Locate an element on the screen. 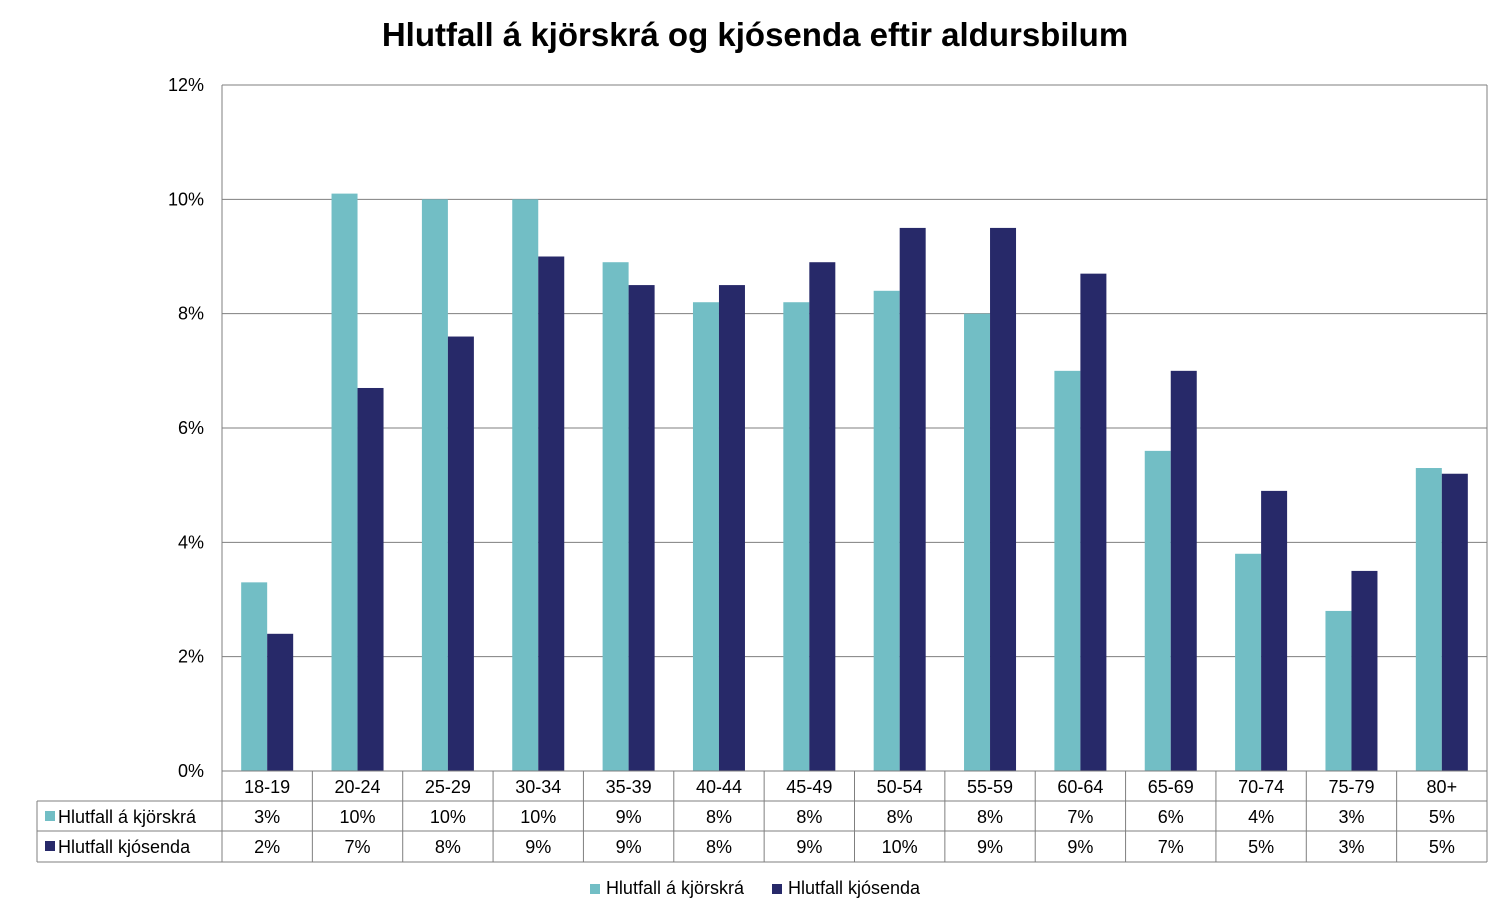  data-label: 4% is located at coordinates (1261, 817).